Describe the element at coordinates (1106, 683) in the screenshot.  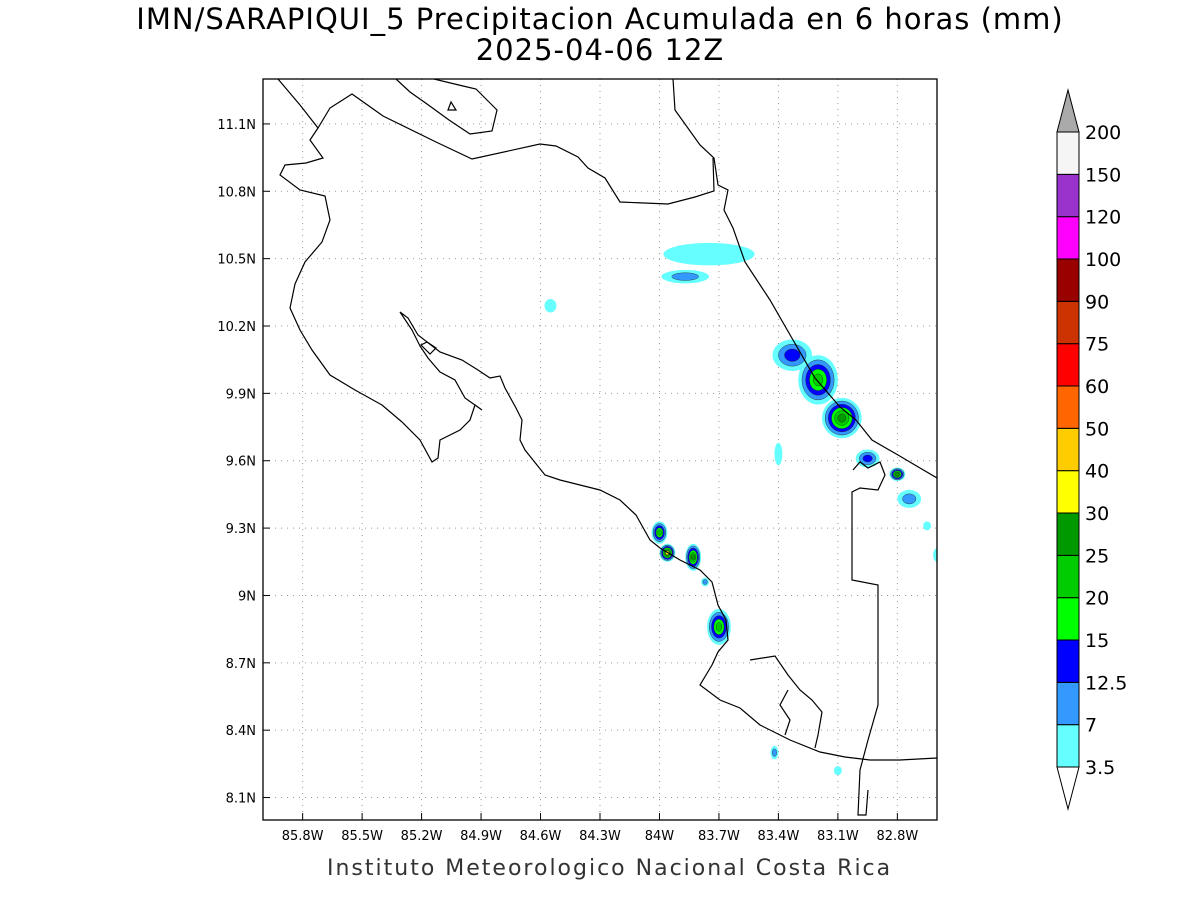
I see `colorbar-label: 12.5` at that location.